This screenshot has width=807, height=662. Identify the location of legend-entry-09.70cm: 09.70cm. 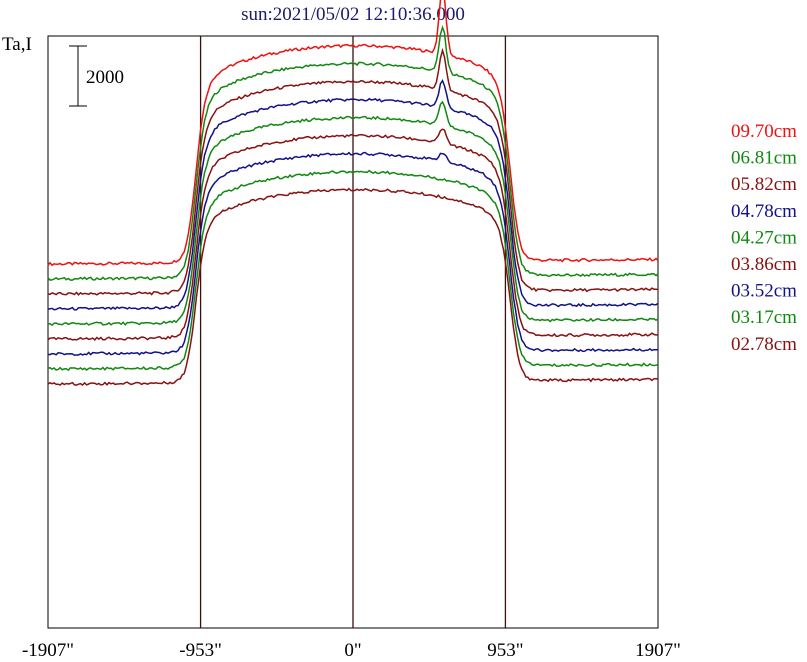
(764, 131).